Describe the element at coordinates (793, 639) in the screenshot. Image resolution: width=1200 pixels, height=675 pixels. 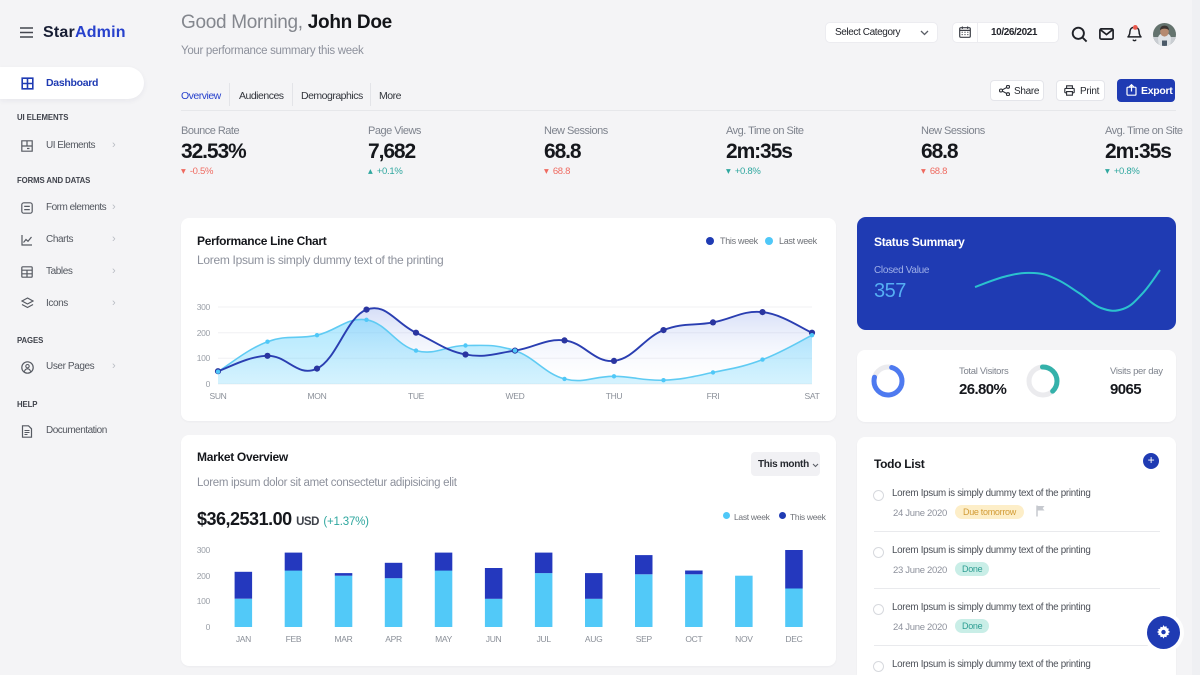
I see `svg-text: DEC` at that location.